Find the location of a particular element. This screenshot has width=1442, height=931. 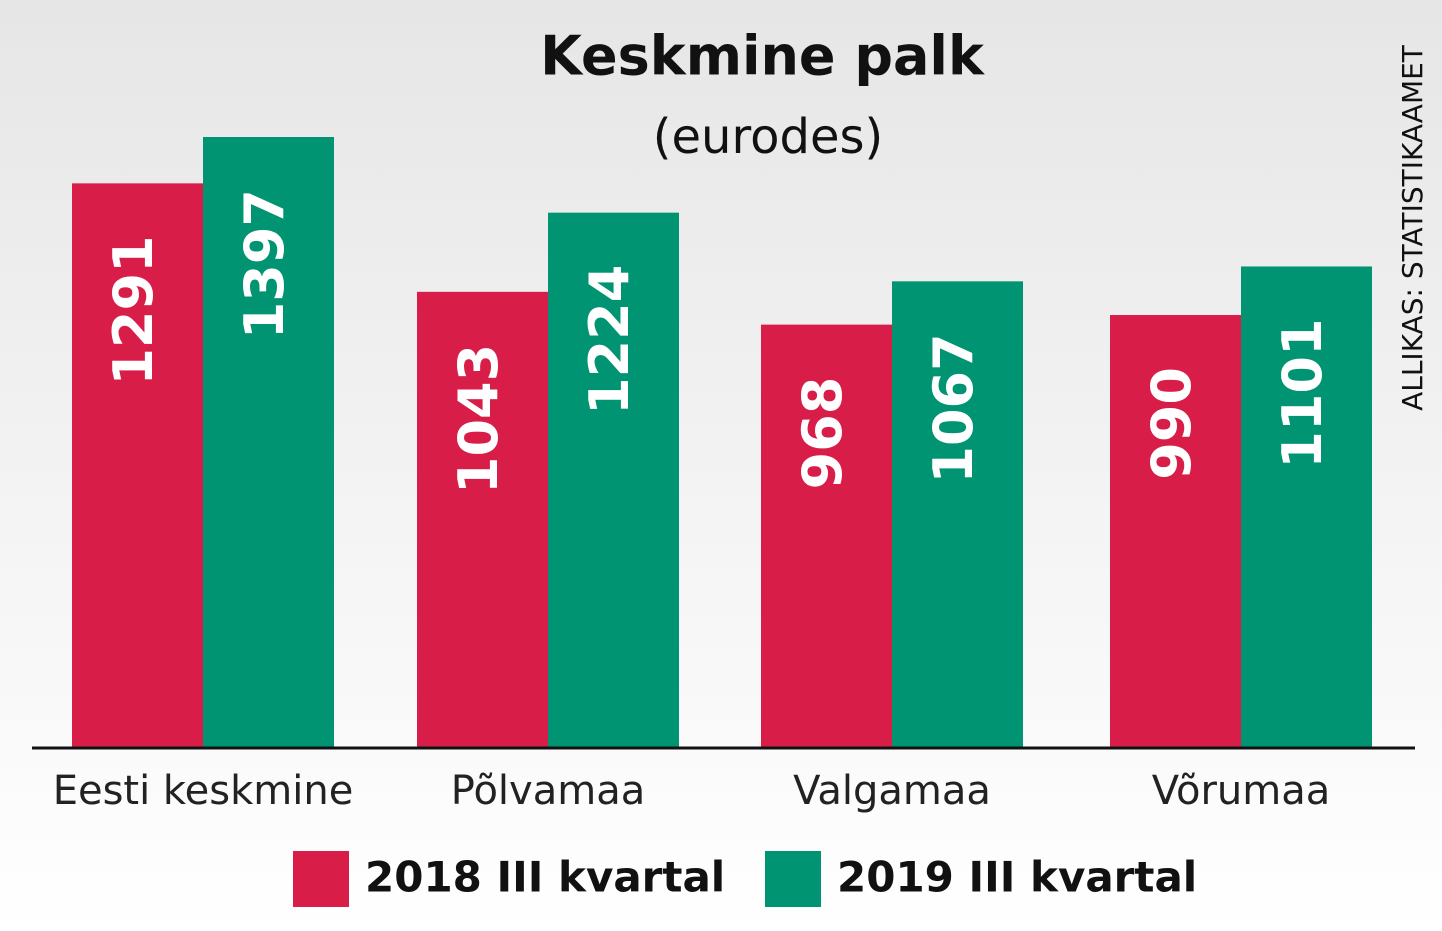

value-label: 1224 is located at coordinates (609, 340).